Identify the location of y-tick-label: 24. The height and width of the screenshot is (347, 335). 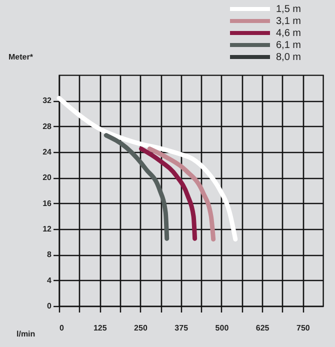
(47, 152).